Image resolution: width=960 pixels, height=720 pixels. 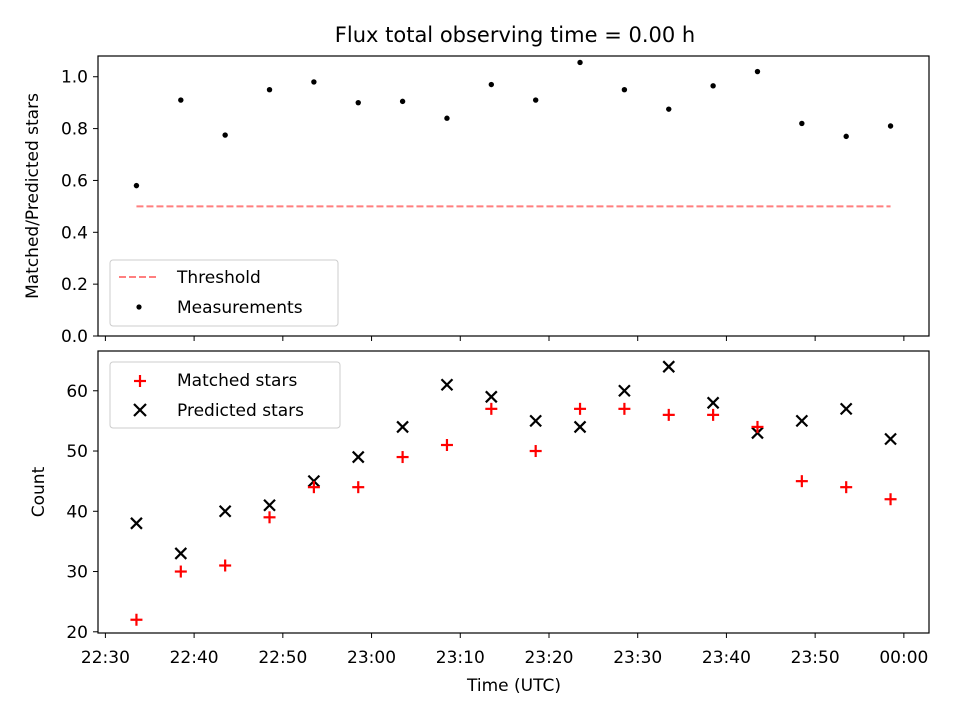 What do you see at coordinates (240, 411) in the screenshot?
I see `predicted-legend-label: Predicted stars` at bounding box center [240, 411].